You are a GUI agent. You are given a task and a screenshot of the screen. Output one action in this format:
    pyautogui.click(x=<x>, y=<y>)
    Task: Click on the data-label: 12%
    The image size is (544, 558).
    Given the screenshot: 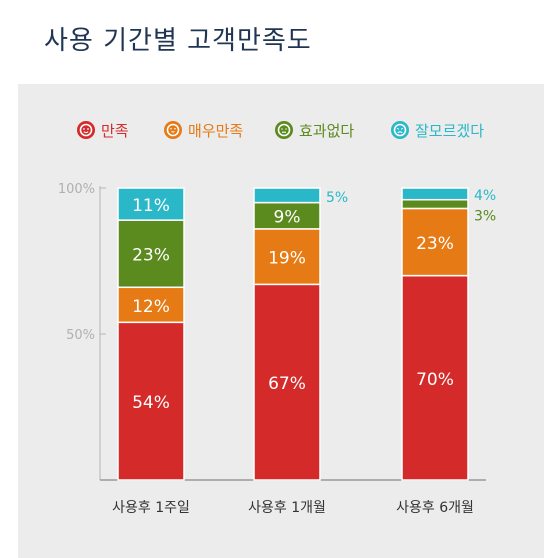 What is the action you would take?
    pyautogui.click(x=151, y=307)
    